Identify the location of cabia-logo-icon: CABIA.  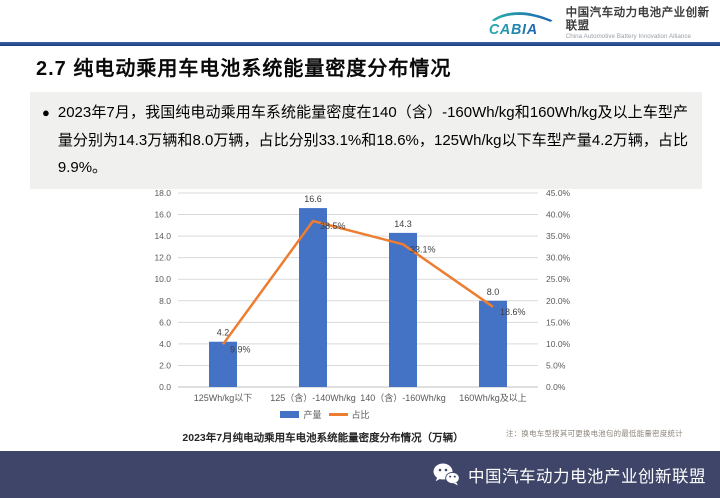
(521, 25).